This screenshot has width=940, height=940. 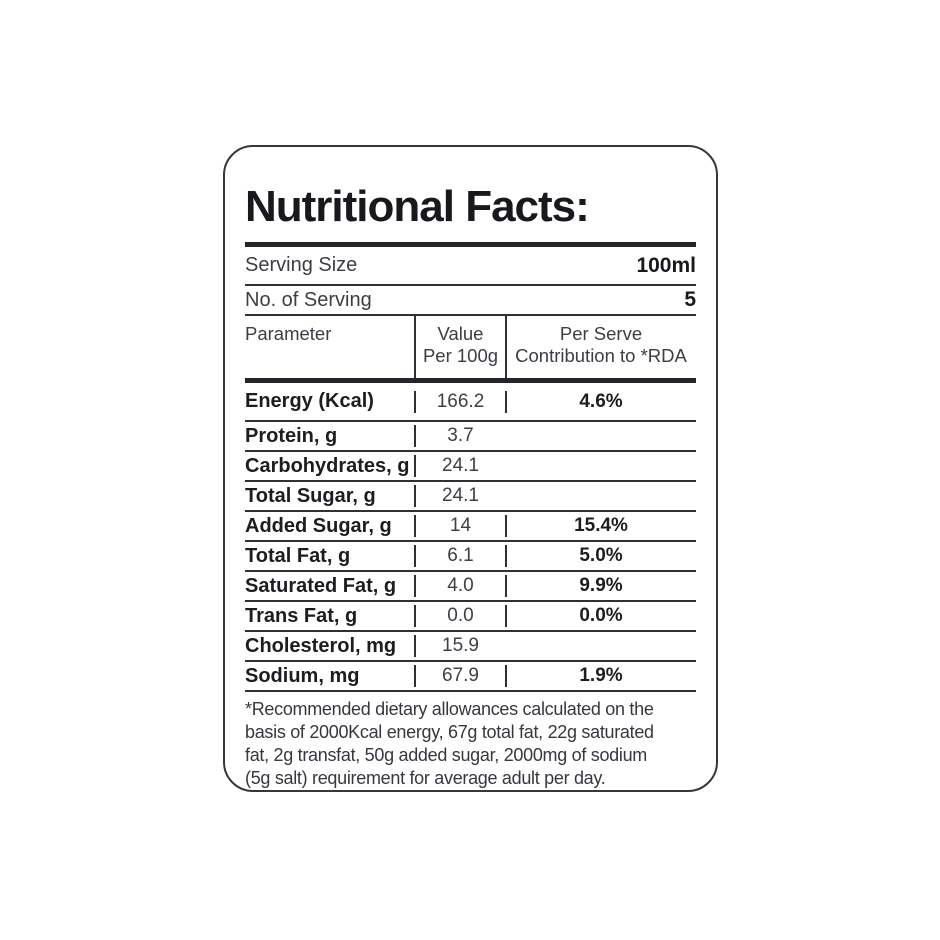 What do you see at coordinates (460, 333) in the screenshot?
I see `column-header-value-line1: Value` at bounding box center [460, 333].